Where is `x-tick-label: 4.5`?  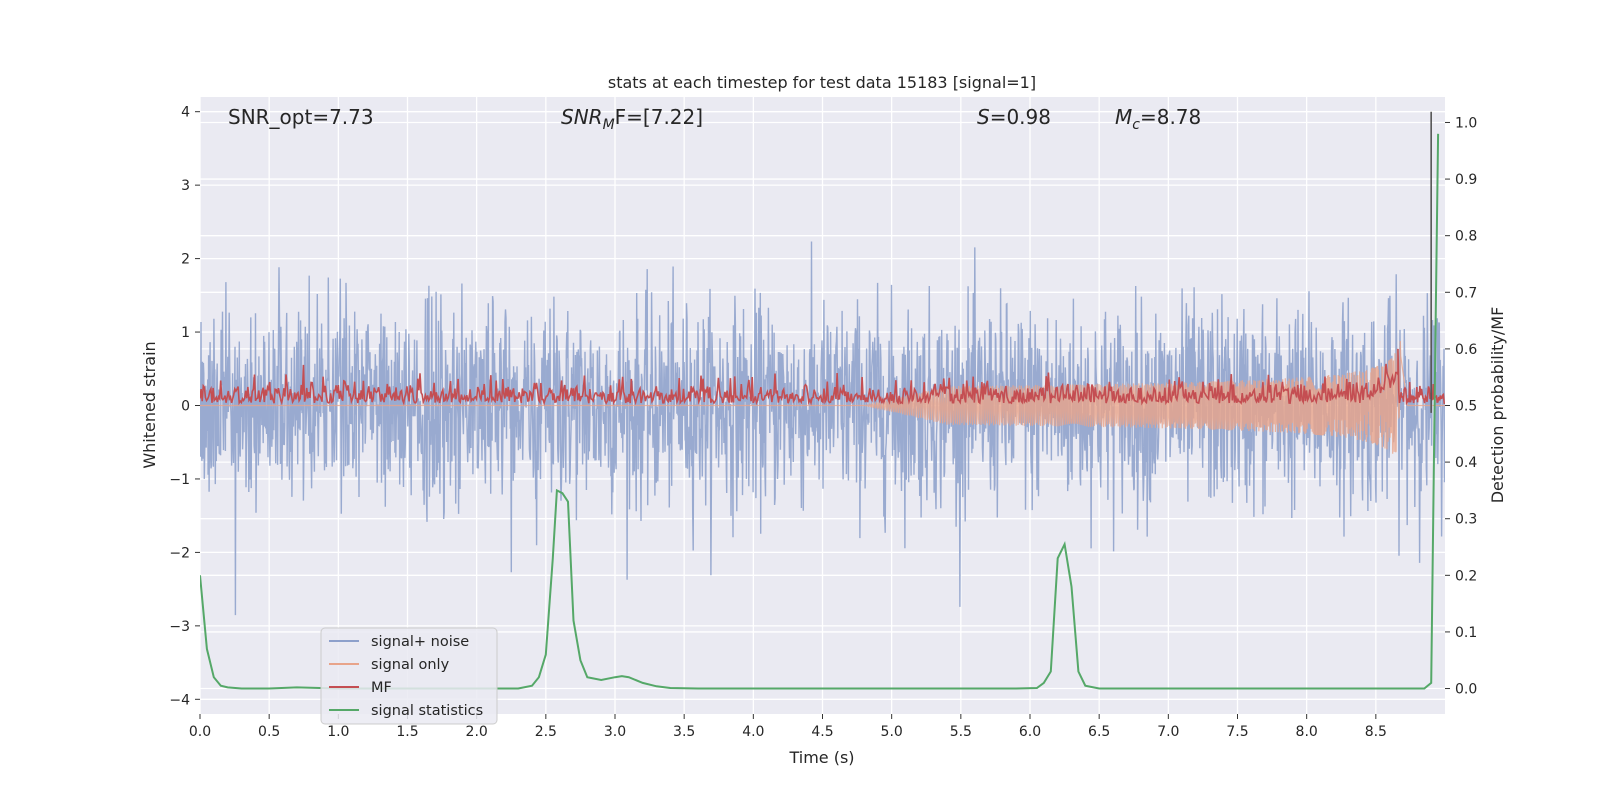
x-tick-label: 4.5 is located at coordinates (822, 732).